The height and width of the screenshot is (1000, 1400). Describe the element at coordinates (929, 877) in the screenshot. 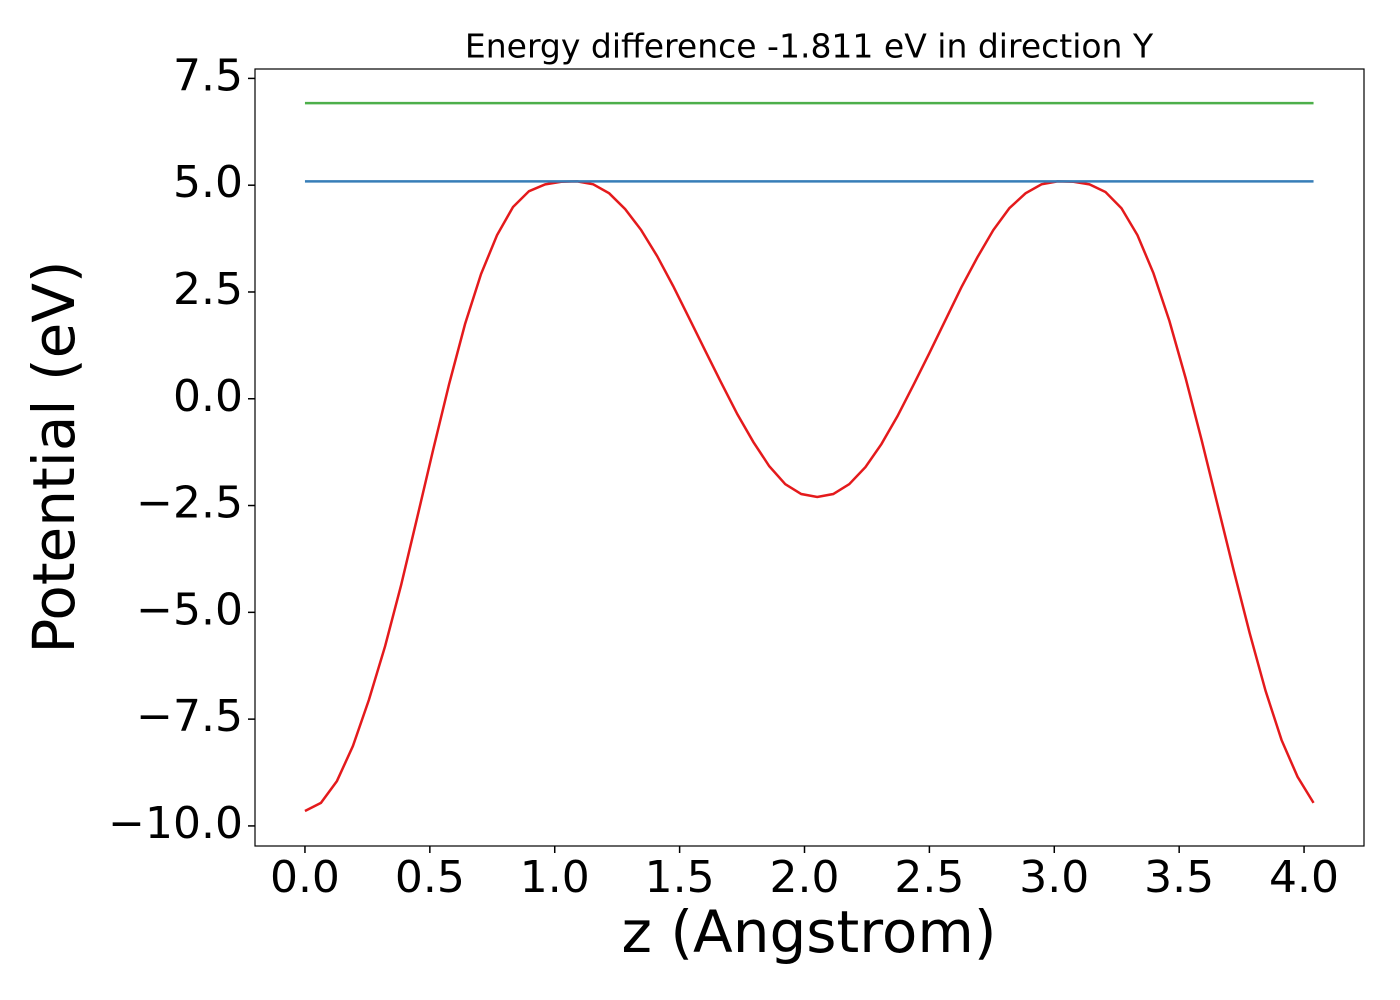

I see `x-tick-label: 2.5` at that location.